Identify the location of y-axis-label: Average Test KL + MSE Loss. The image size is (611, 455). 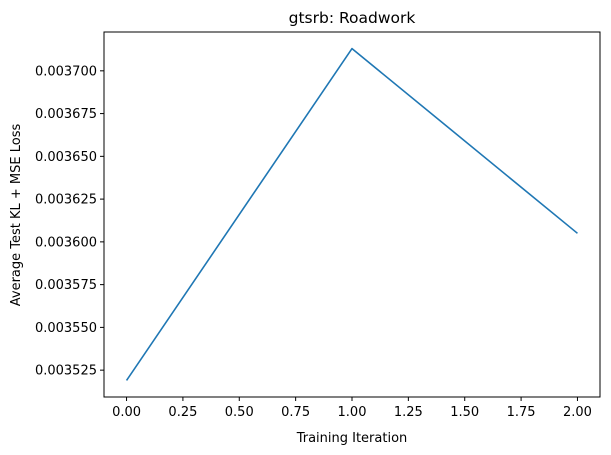
(16, 215).